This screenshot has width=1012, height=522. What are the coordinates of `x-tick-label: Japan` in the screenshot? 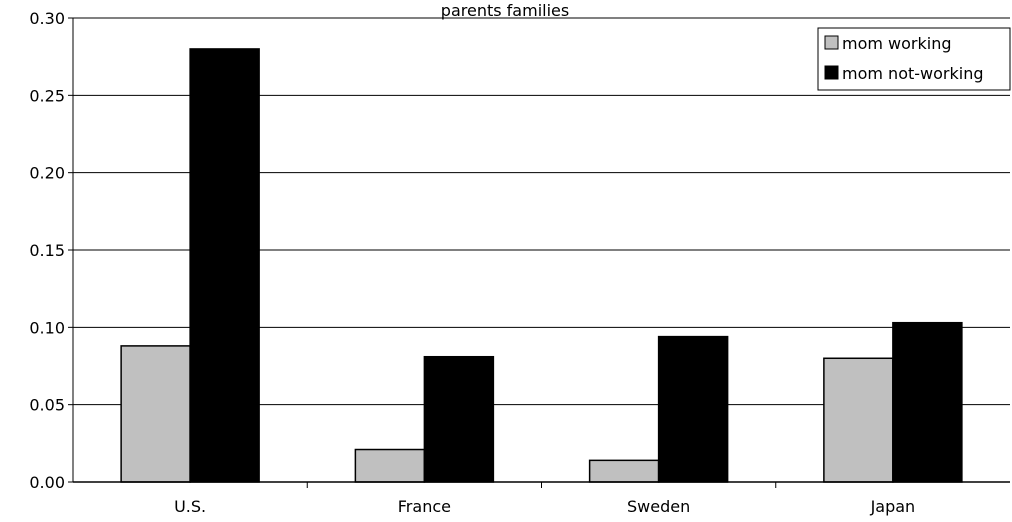 It's located at (893, 506).